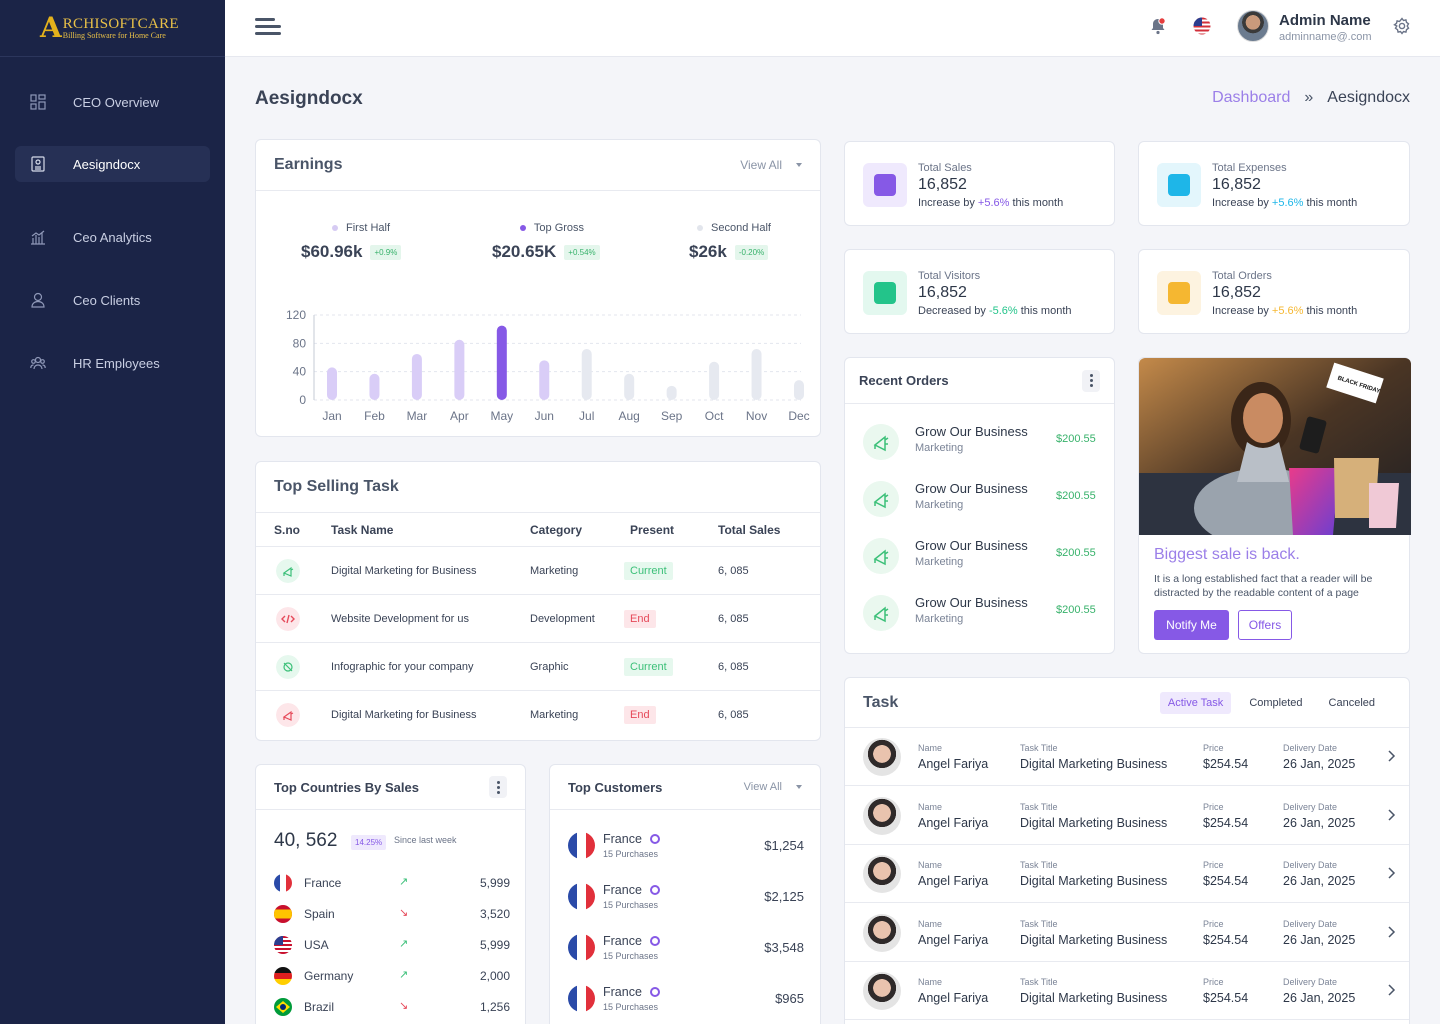  I want to click on stat-label: Total Expenses, so click(1249, 168).